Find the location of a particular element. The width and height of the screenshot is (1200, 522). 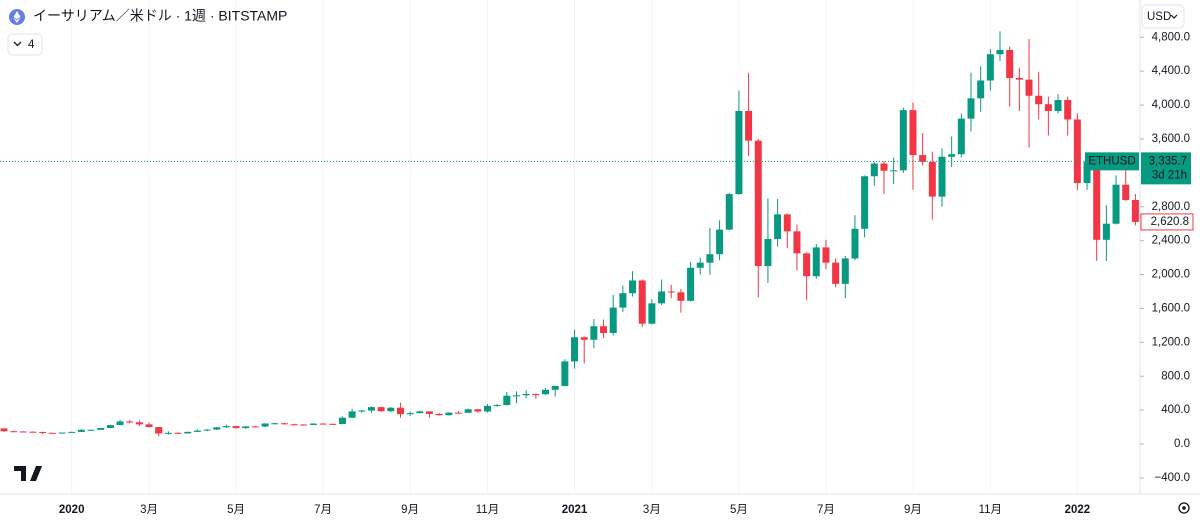

currency-button is located at coordinates (1163, 16).